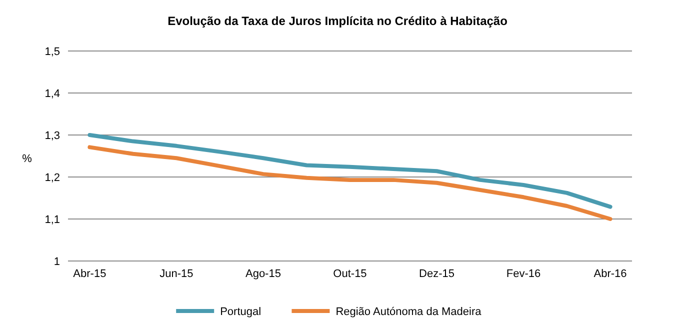 The width and height of the screenshot is (675, 331). I want to click on chart-title: Evolução da Taxa de Juros Implícita no Crédito à Habitação, so click(338, 21).